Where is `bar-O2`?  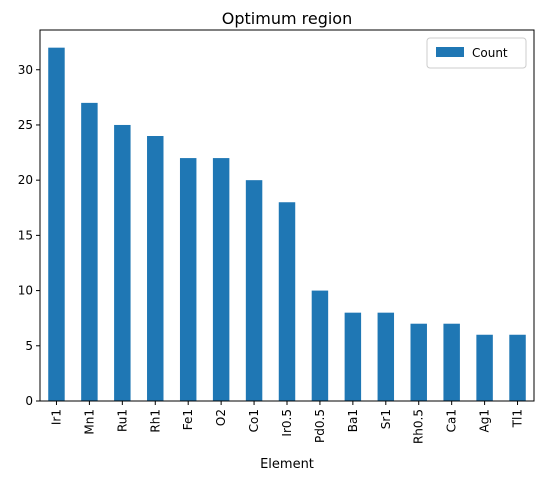
bar-O2 is located at coordinates (221, 279).